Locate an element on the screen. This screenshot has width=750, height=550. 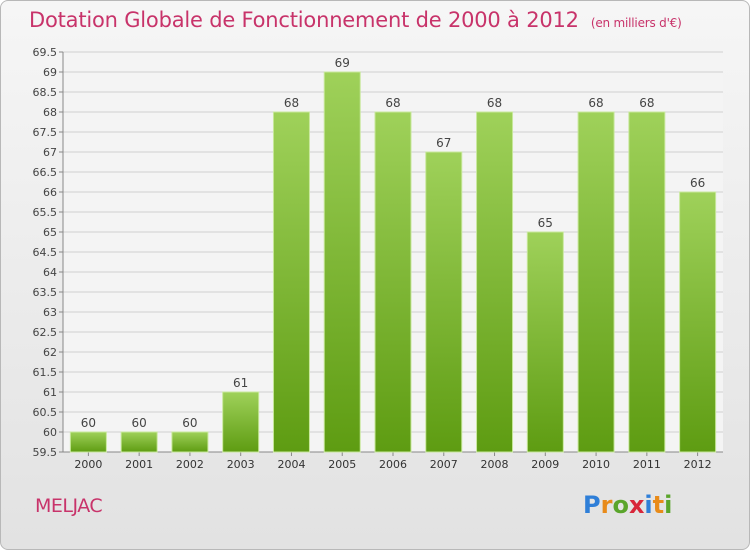
data-label-2000: 60 is located at coordinates (88, 423).